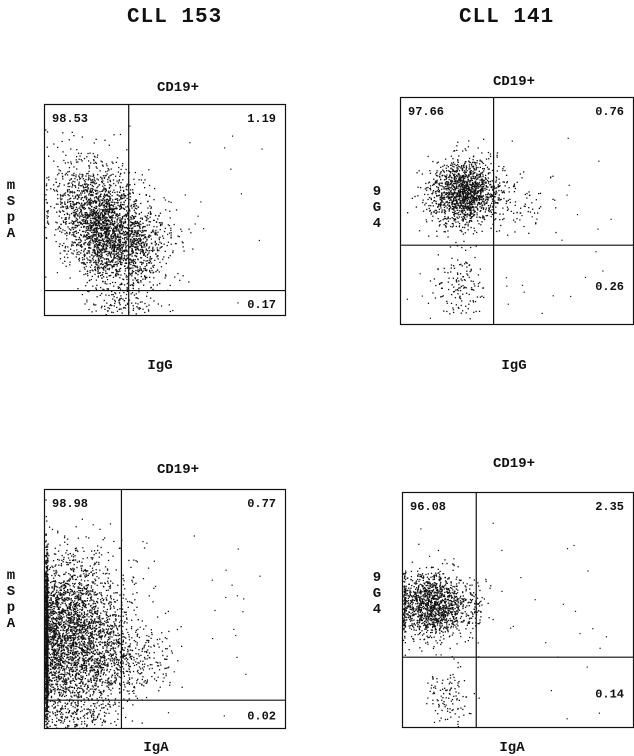  What do you see at coordinates (261, 717) in the screenshot?
I see `quadrant-label-lower-right: 0.02` at bounding box center [261, 717].